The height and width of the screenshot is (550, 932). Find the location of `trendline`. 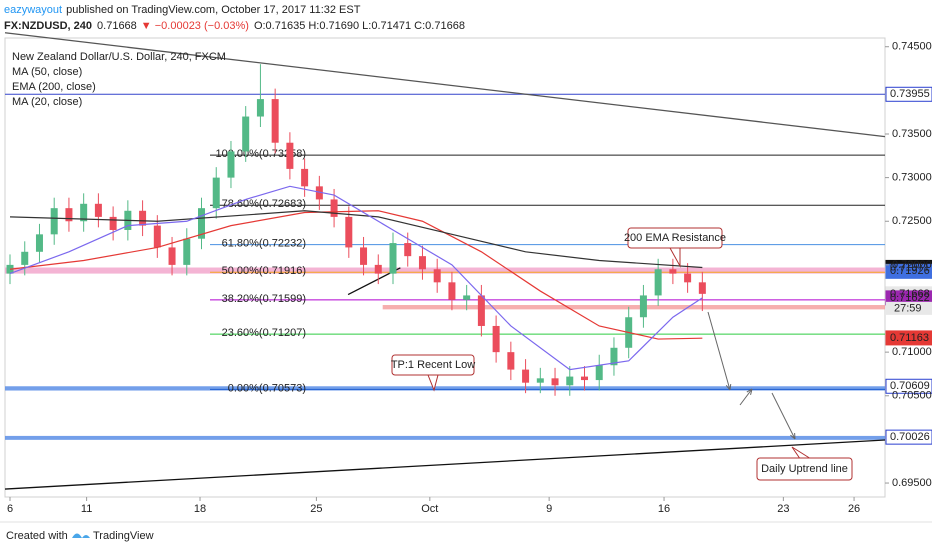

trendline is located at coordinates (445, 464).